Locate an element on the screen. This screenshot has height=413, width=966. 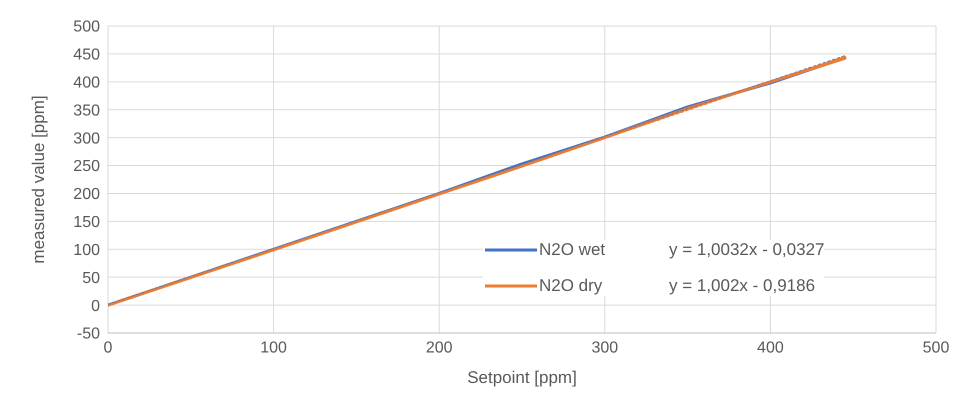
x-tick-label: 400 is located at coordinates (770, 347).